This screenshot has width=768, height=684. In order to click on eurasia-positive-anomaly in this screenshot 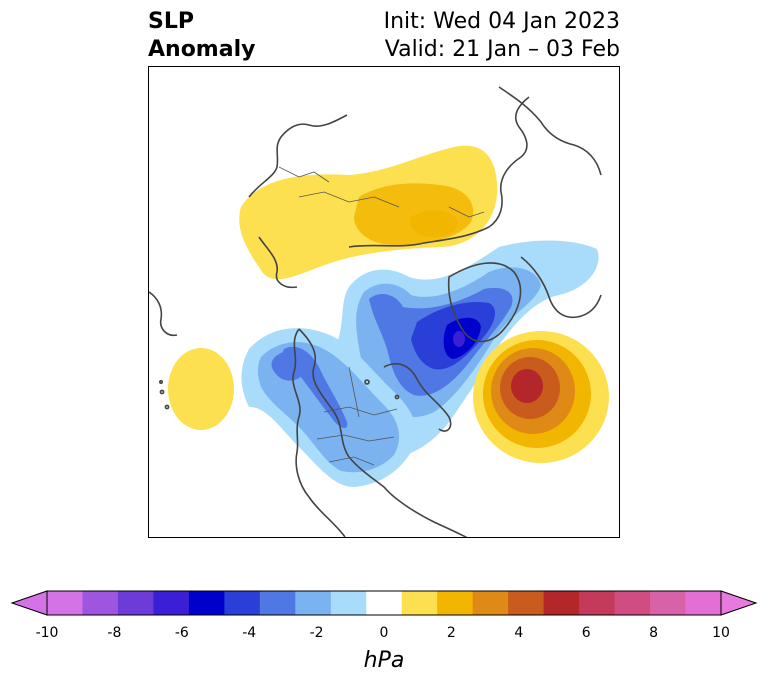, I will do `click(368, 212)`.